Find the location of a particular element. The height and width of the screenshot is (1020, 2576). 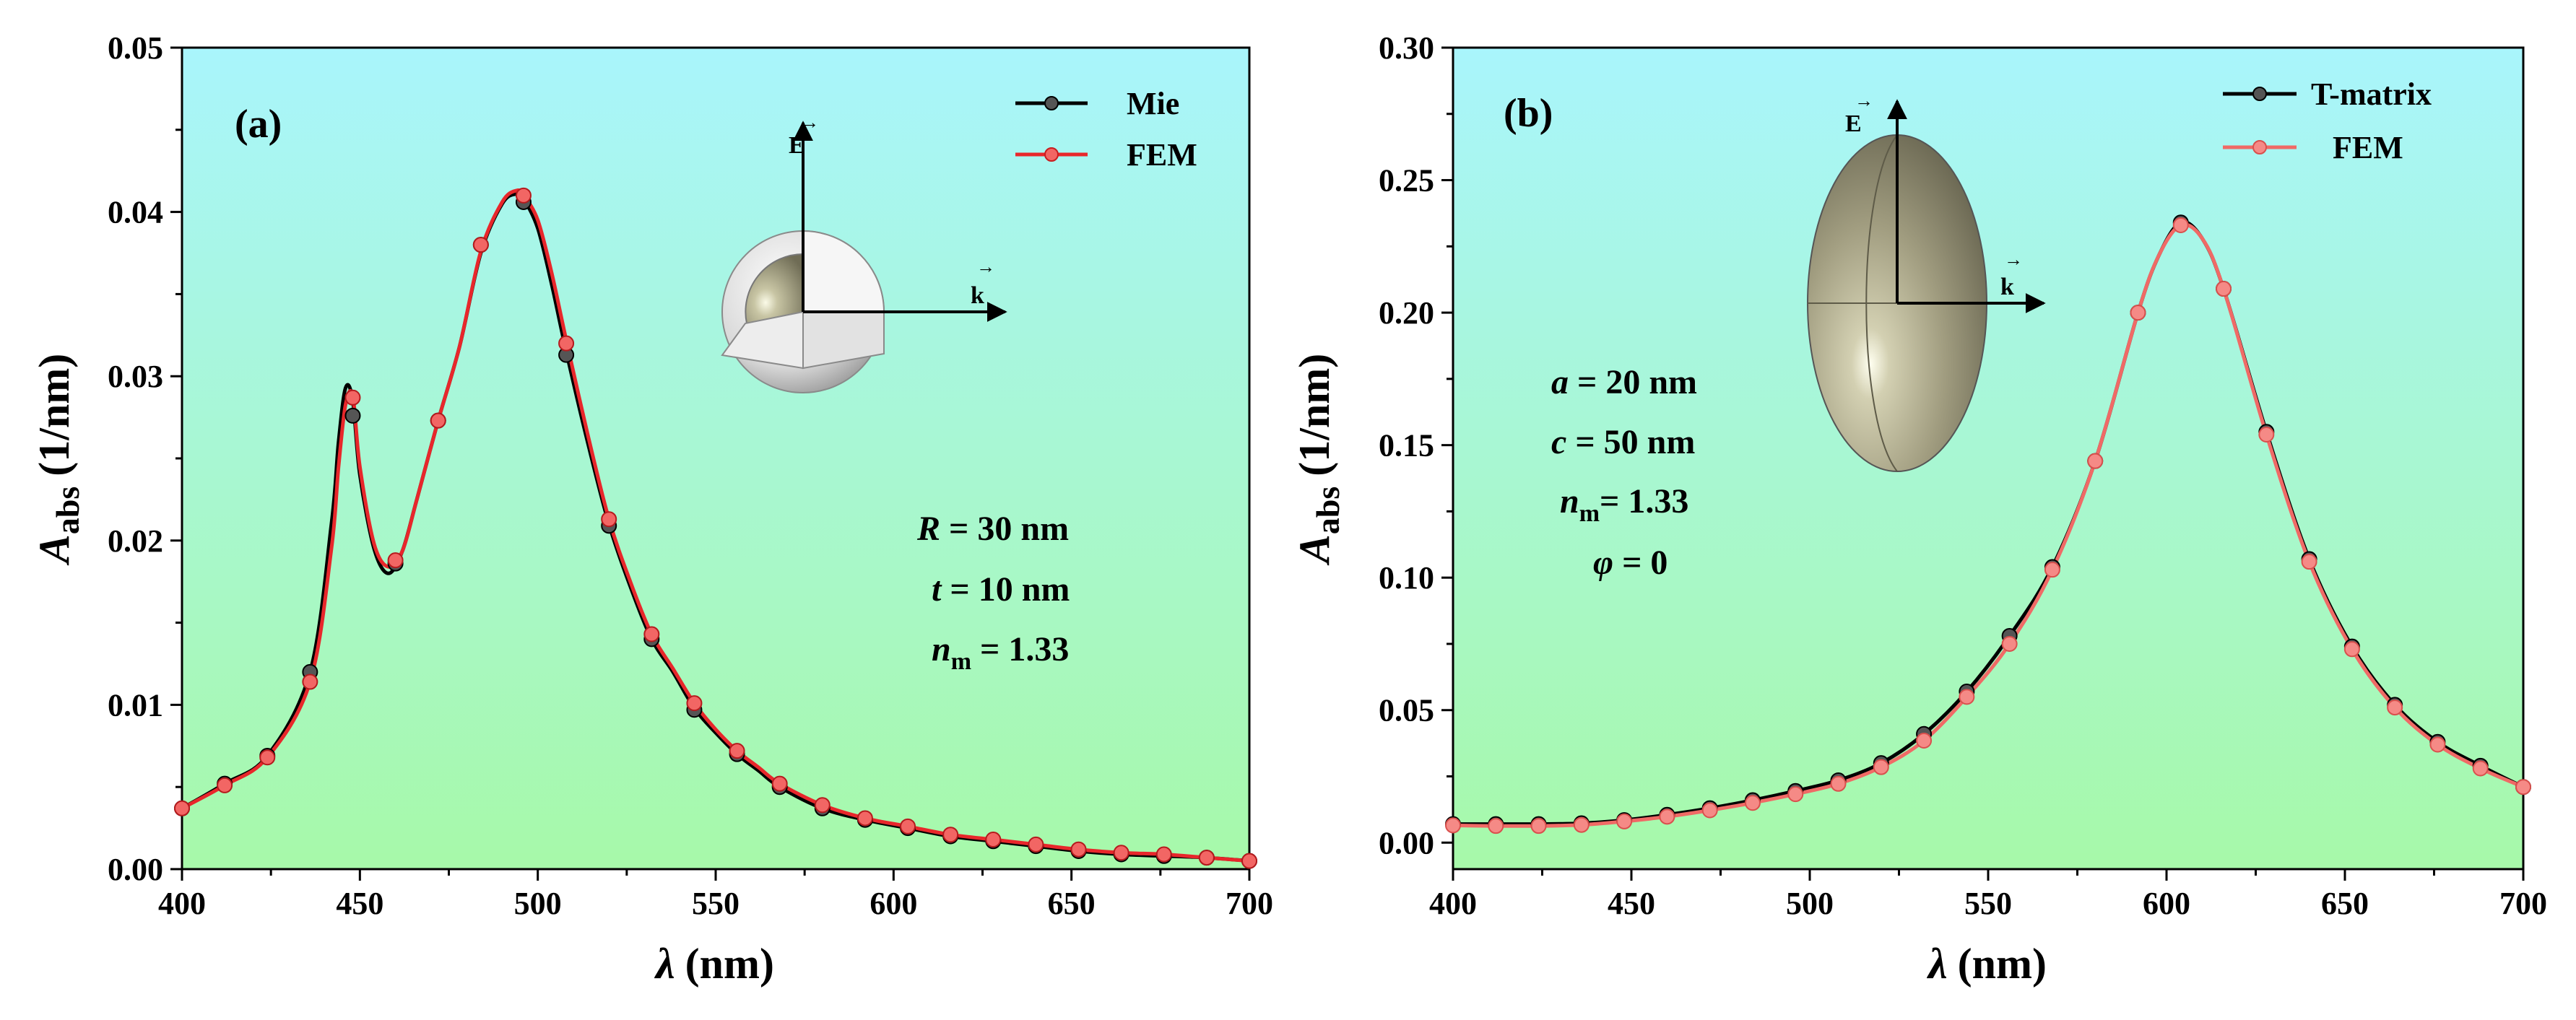

spheroid-illustration: → E → k is located at coordinates (1926, 281).